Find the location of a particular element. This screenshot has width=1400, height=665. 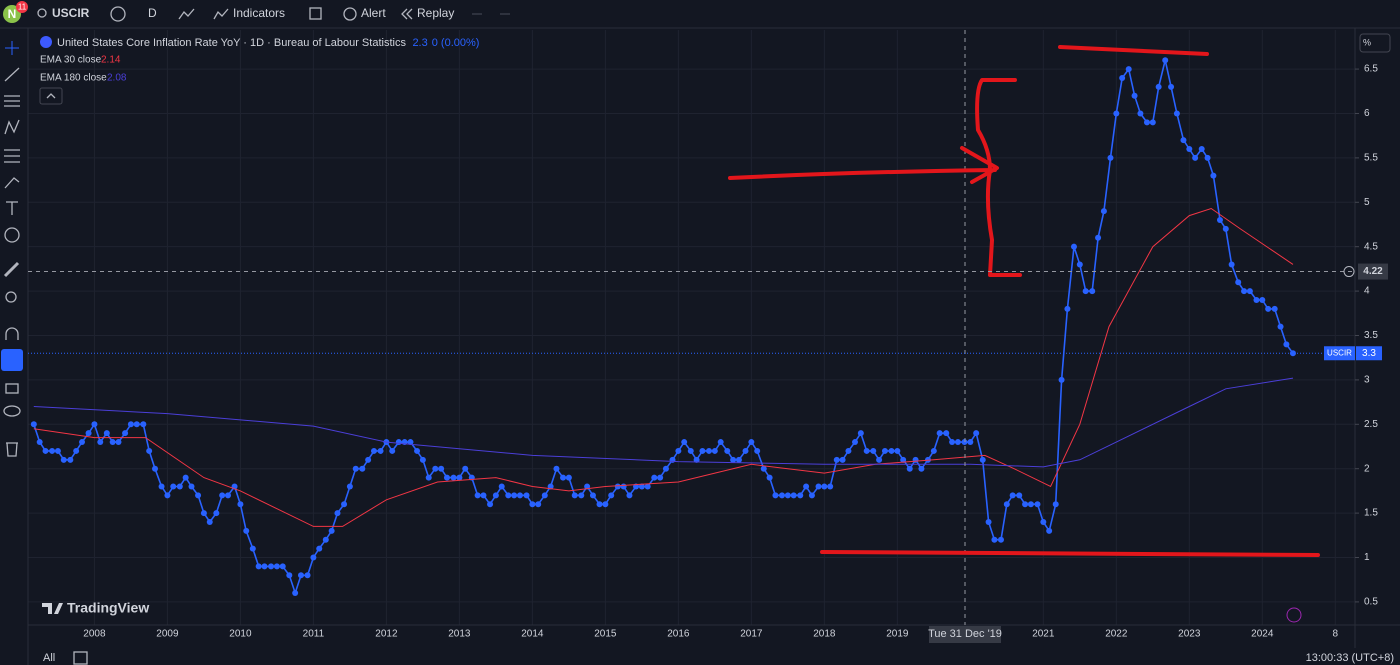

stay-drawing-tool is located at coordinates (12, 360).